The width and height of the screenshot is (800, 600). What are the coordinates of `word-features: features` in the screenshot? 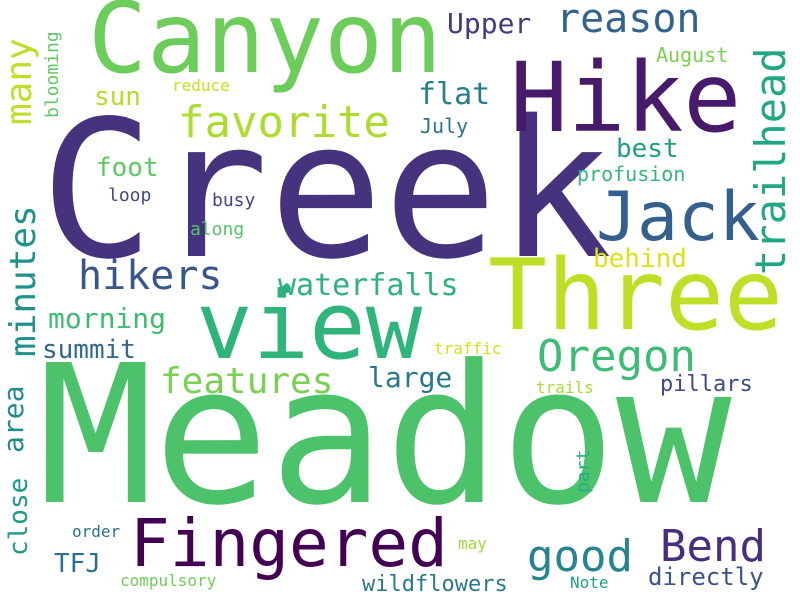 It's located at (247, 381).